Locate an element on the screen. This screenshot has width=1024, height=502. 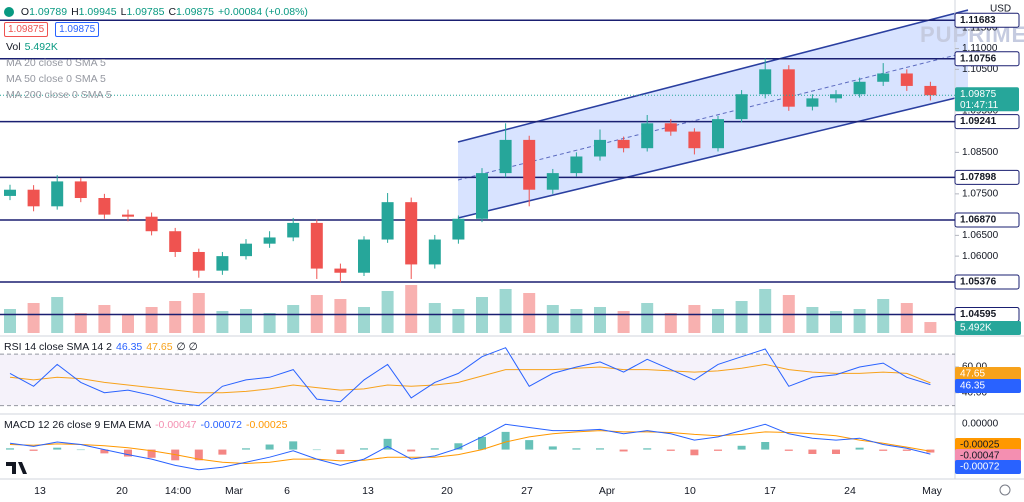
macd-title: MACD 12 26 close 9 EMA EMA is located at coordinates (78, 425).